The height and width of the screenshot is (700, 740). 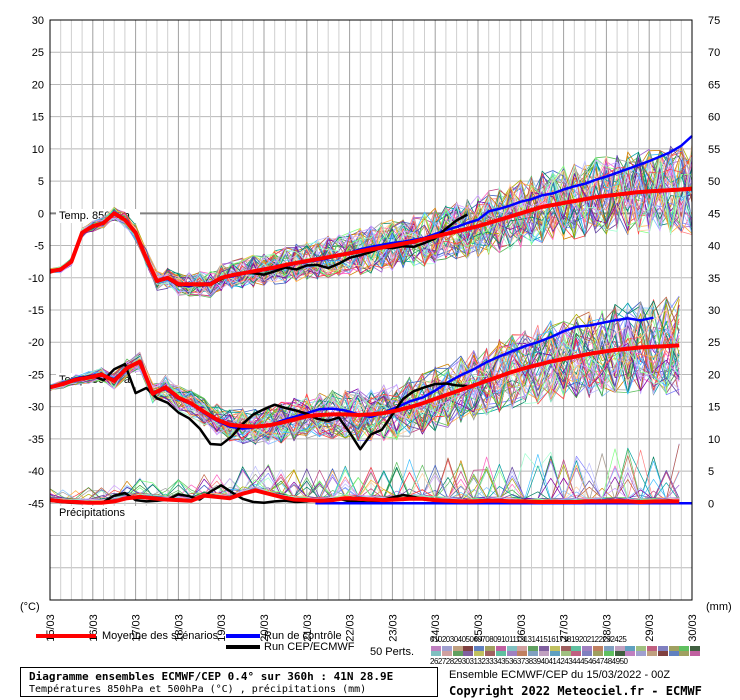 What do you see at coordinates (36, 408) in the screenshot?
I see `left-tick-label: -30` at bounding box center [36, 408].